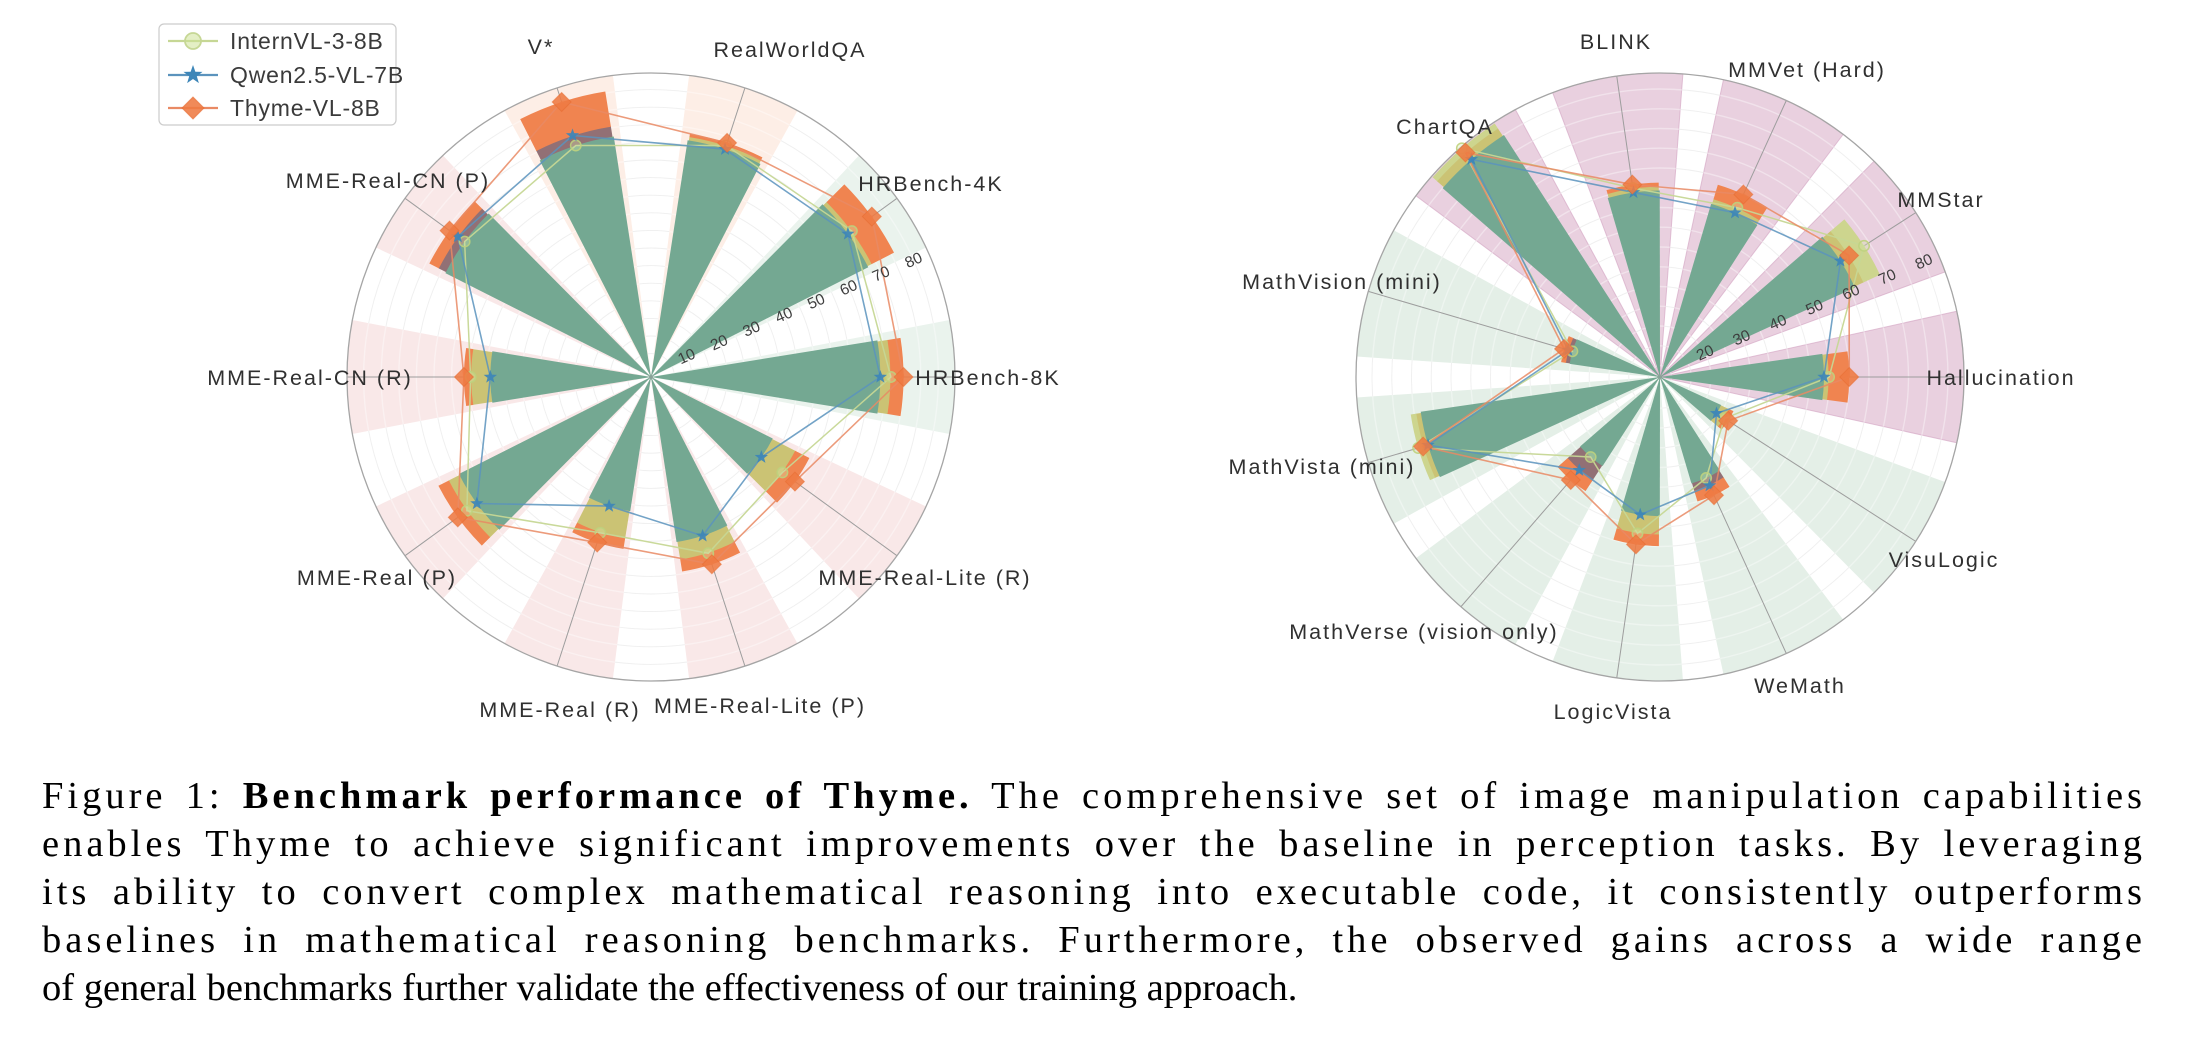  I want to click on svg-text: HRBench-8K, so click(987, 378).